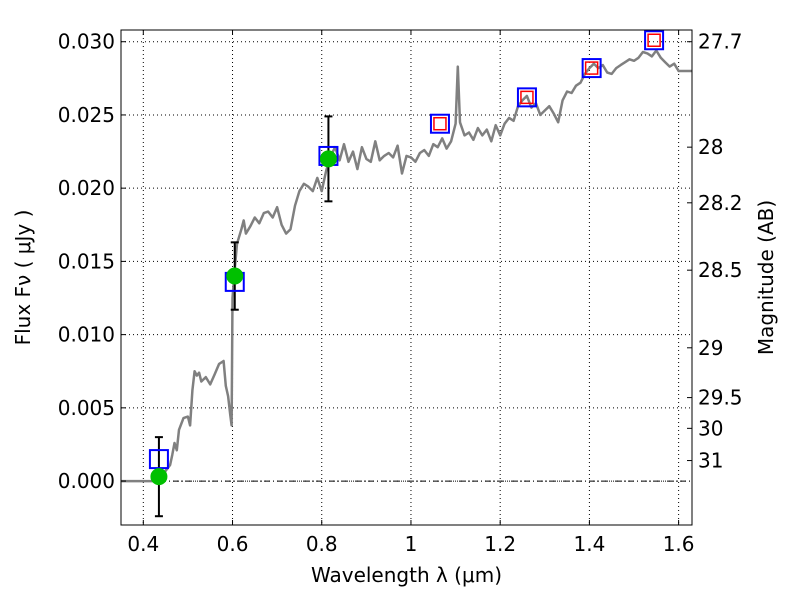  What do you see at coordinates (406, 575) in the screenshot?
I see `x-axis-title: Wavelength λ (μm)` at bounding box center [406, 575].